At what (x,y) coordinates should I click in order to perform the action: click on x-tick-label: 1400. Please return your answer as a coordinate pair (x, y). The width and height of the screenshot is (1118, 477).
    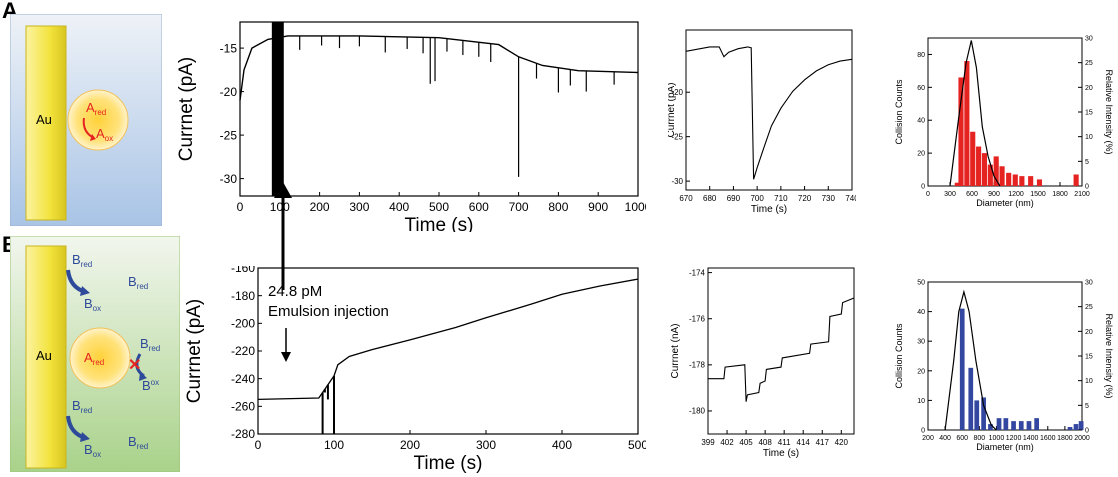
    Looking at the image, I should click on (1031, 438).